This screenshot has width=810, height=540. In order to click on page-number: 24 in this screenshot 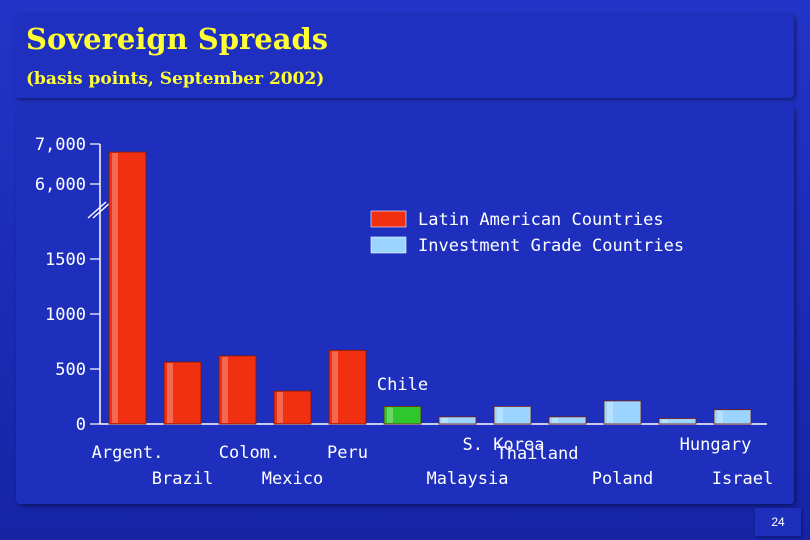, I will do `click(778, 522)`.